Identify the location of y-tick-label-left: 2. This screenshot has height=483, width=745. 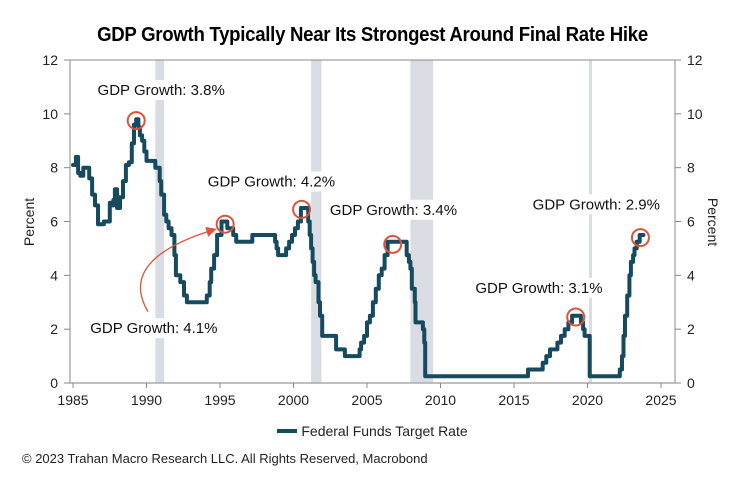
(54, 329).